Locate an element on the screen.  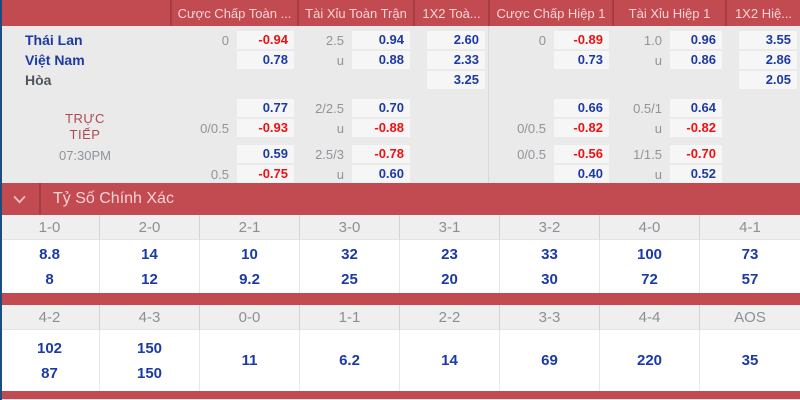
odds-row: 0.59 2.5/3 -0.78 0/0.5 -0.56 1/1.5 -0.70 is located at coordinates (400, 154).